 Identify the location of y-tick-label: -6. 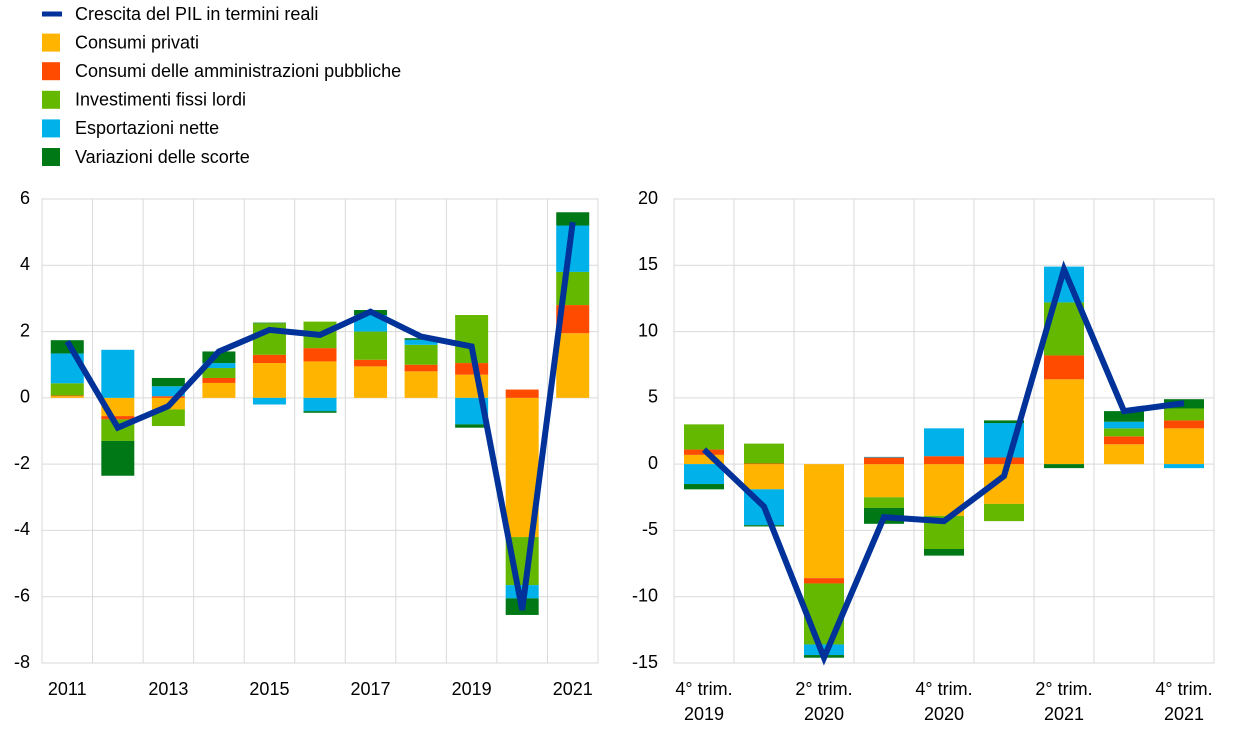
(22, 595).